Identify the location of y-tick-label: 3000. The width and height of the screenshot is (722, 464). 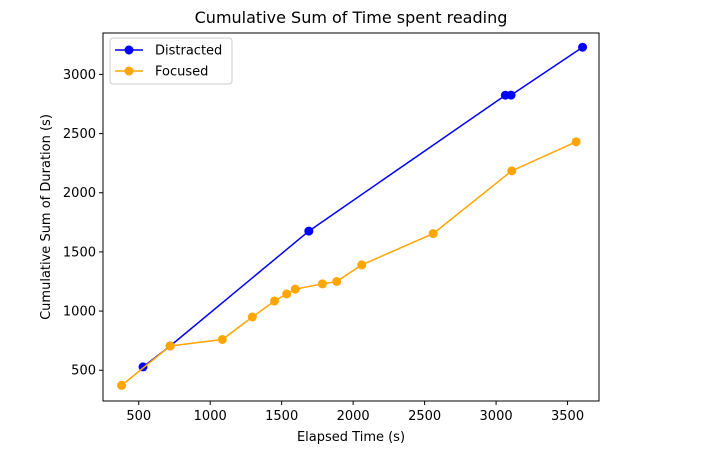
(79, 75).